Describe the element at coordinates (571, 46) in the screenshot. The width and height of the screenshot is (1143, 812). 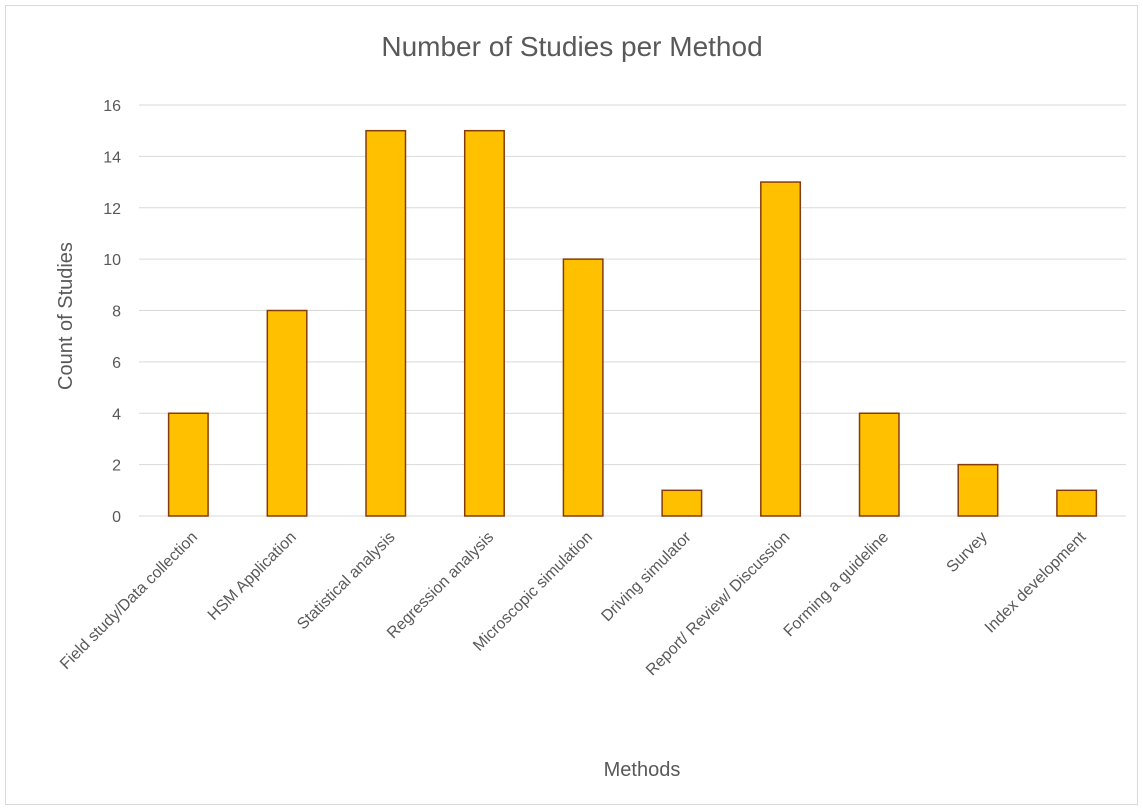
I see `chart-title: Number of Studies per Method` at that location.